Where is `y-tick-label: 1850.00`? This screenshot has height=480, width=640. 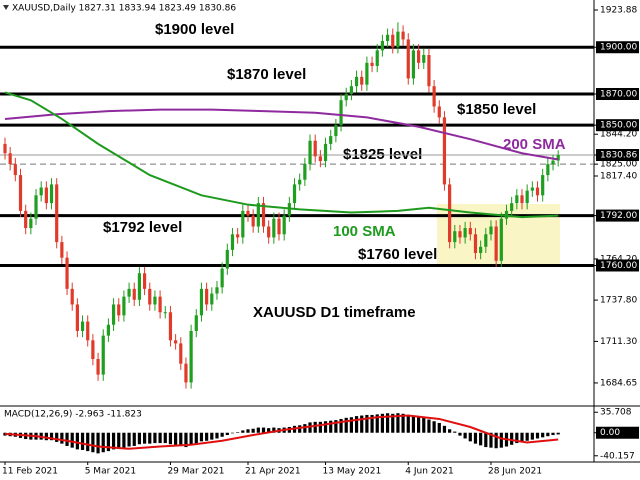
y-tick-label: 1850.00 is located at coordinates (618, 126).